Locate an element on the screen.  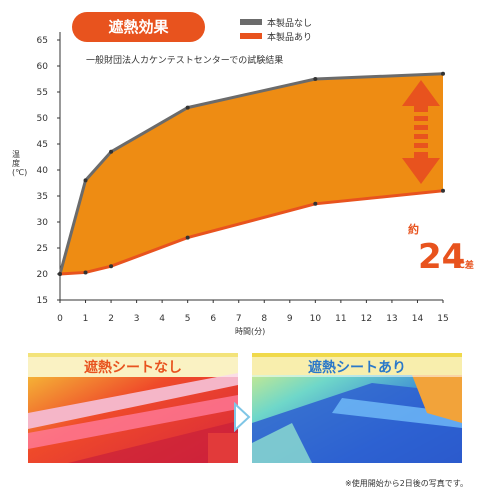
double-arrow-icon is located at coordinates (421, 132).